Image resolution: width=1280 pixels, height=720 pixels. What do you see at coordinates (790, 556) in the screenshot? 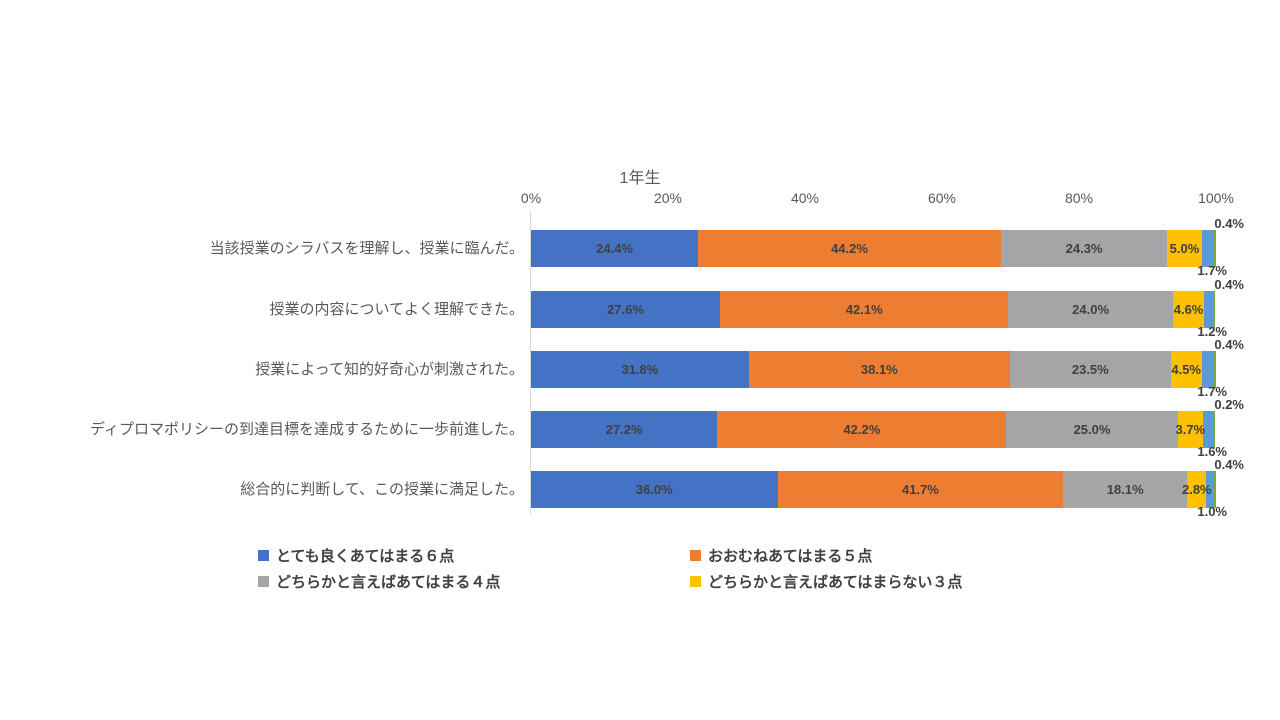
I see `legend-label: おおむねあてはまる５点` at bounding box center [790, 556].